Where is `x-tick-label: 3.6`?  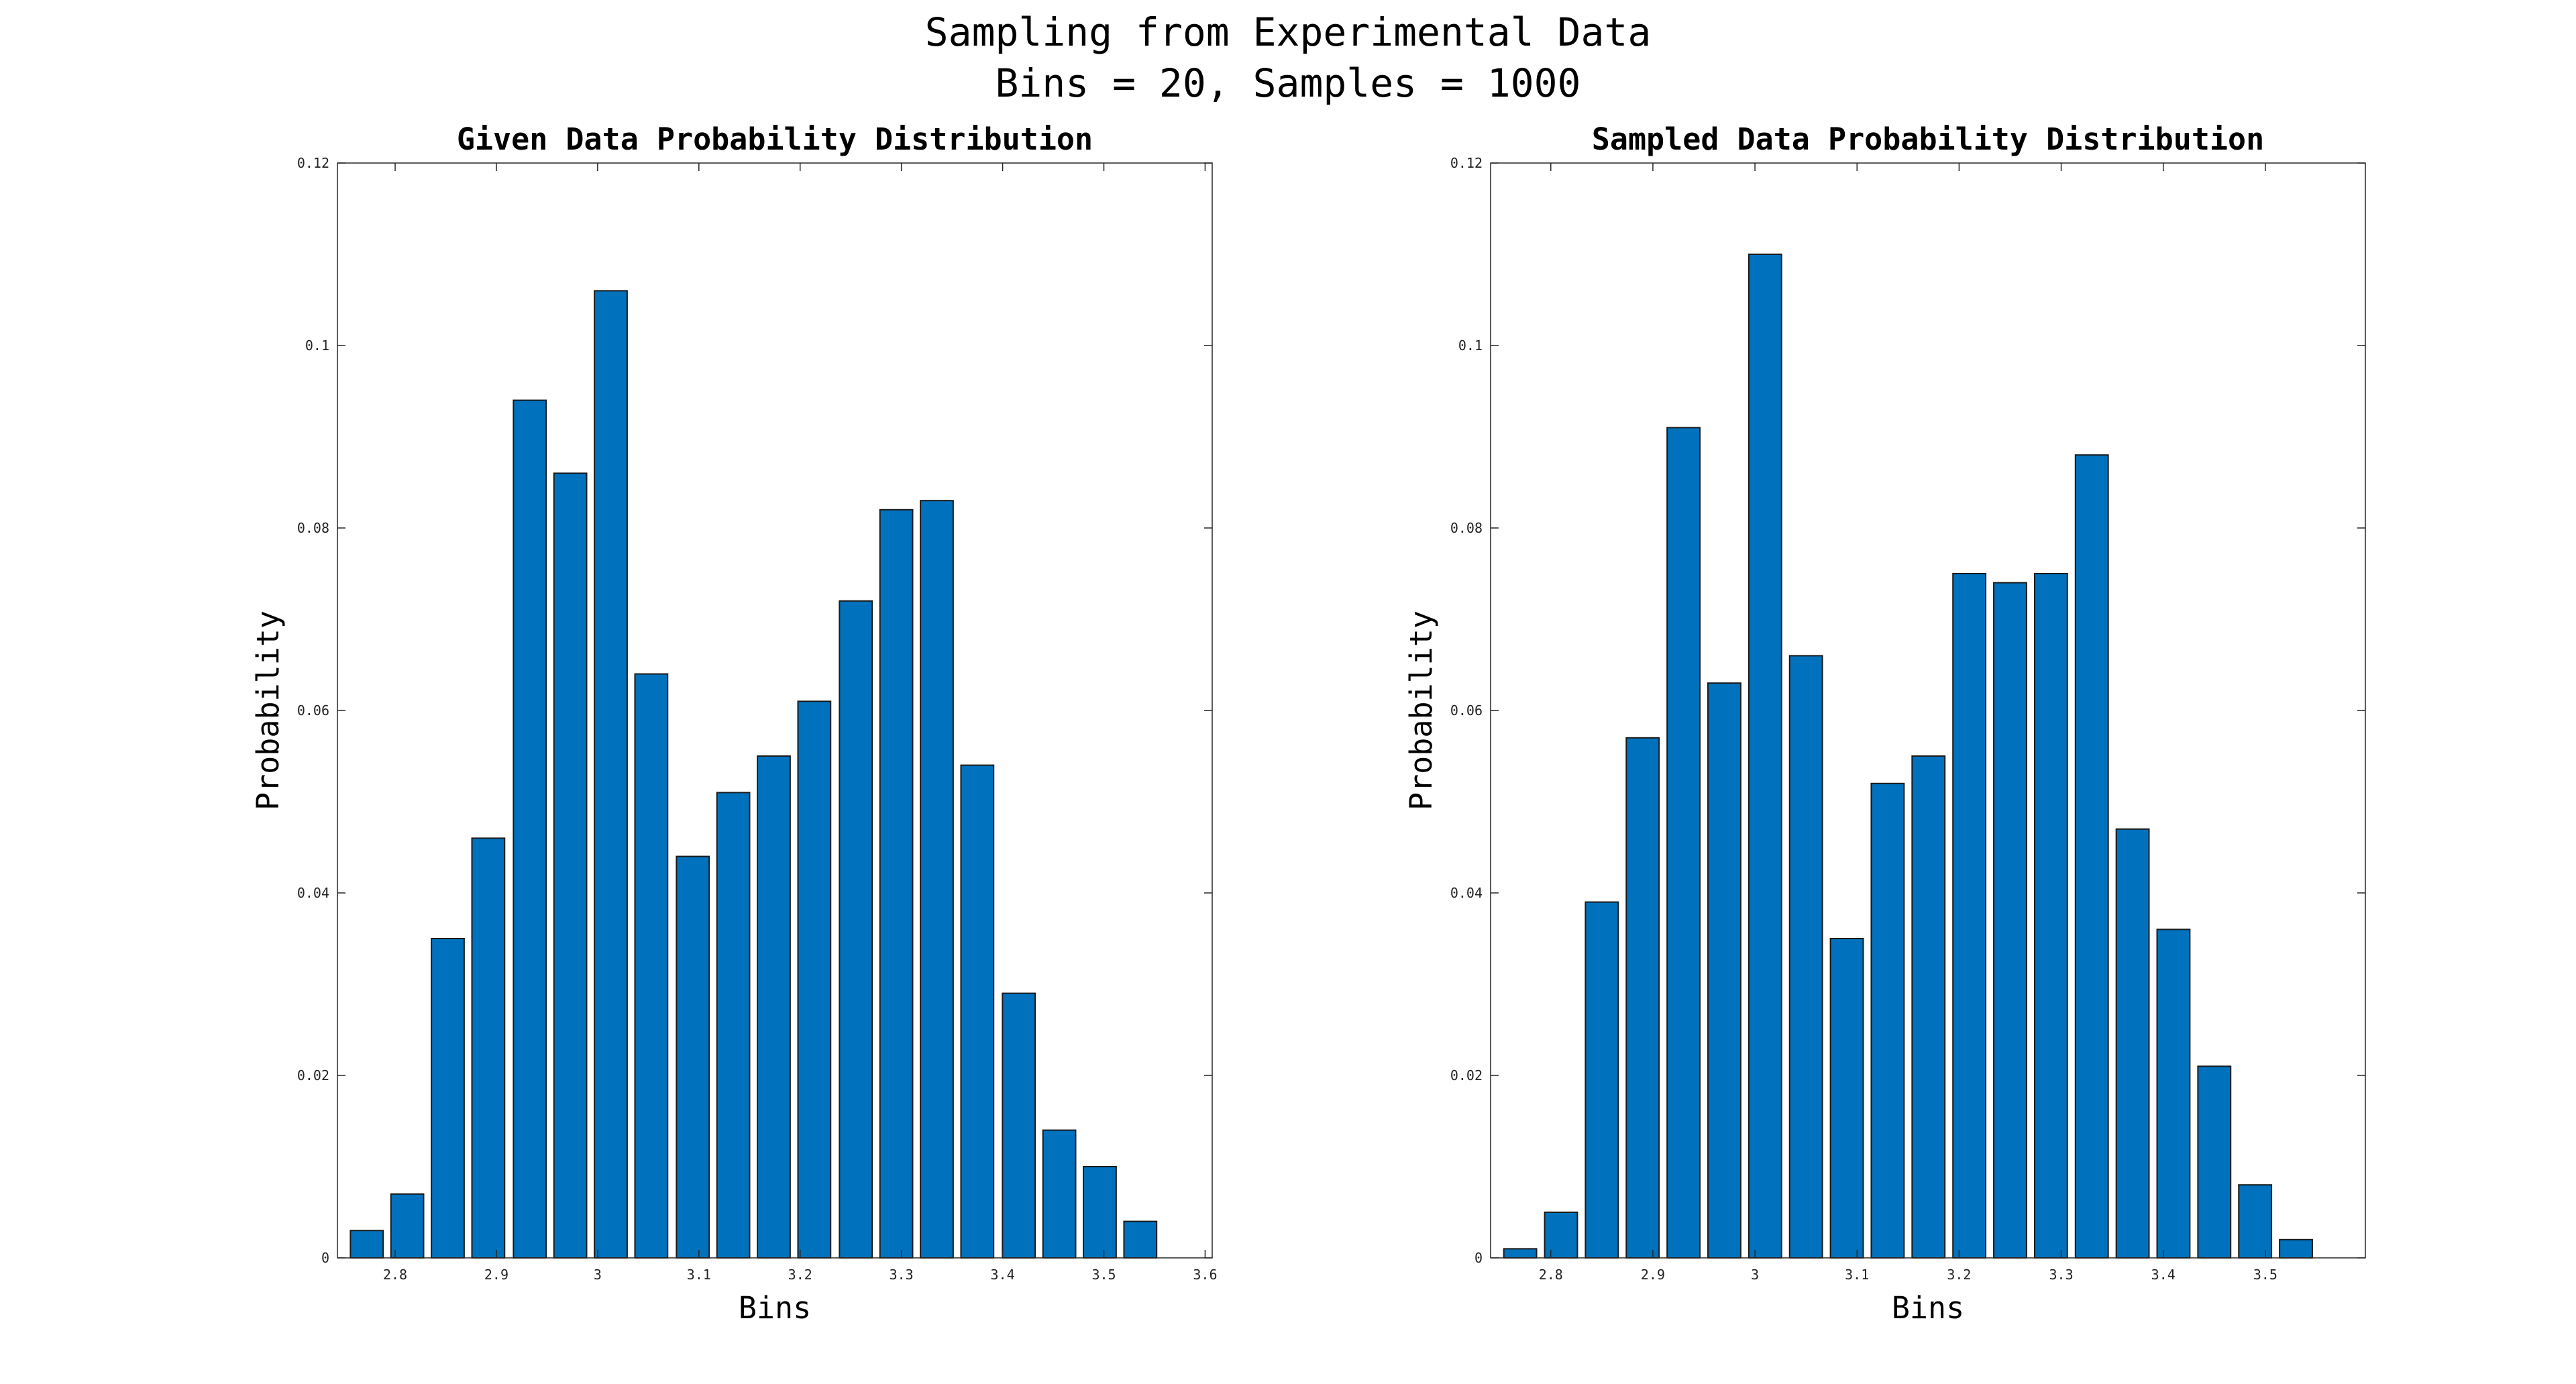 x-tick-label: 3.6 is located at coordinates (1205, 1275).